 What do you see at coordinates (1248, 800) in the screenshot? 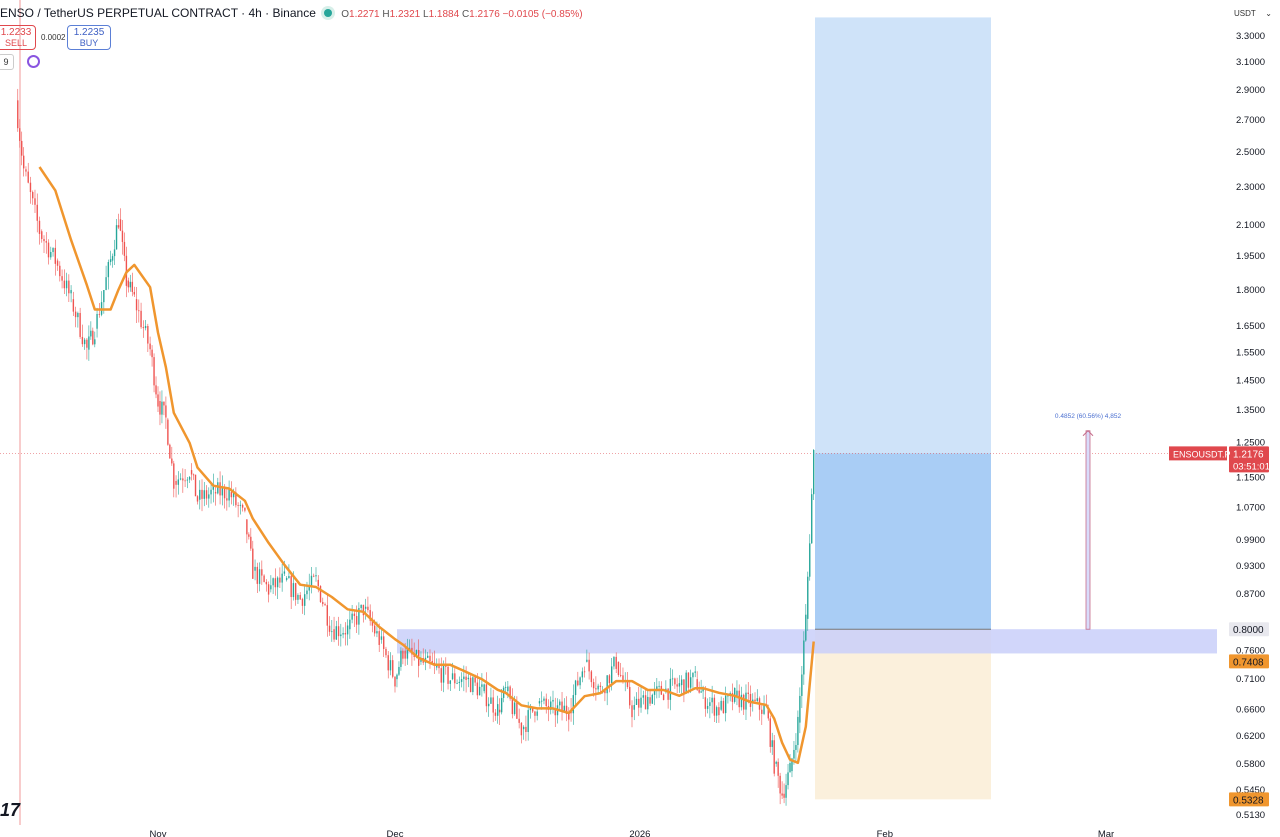
I see `stop-price-label: 0.5328` at bounding box center [1248, 800].